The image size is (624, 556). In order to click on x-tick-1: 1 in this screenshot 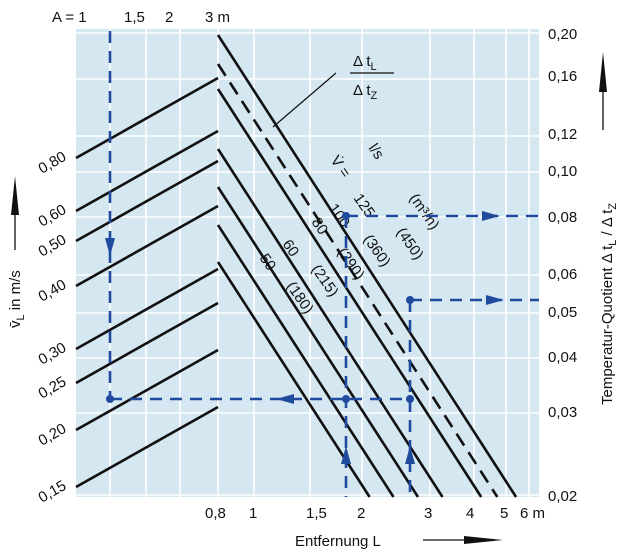, I will do `click(253, 513)`.